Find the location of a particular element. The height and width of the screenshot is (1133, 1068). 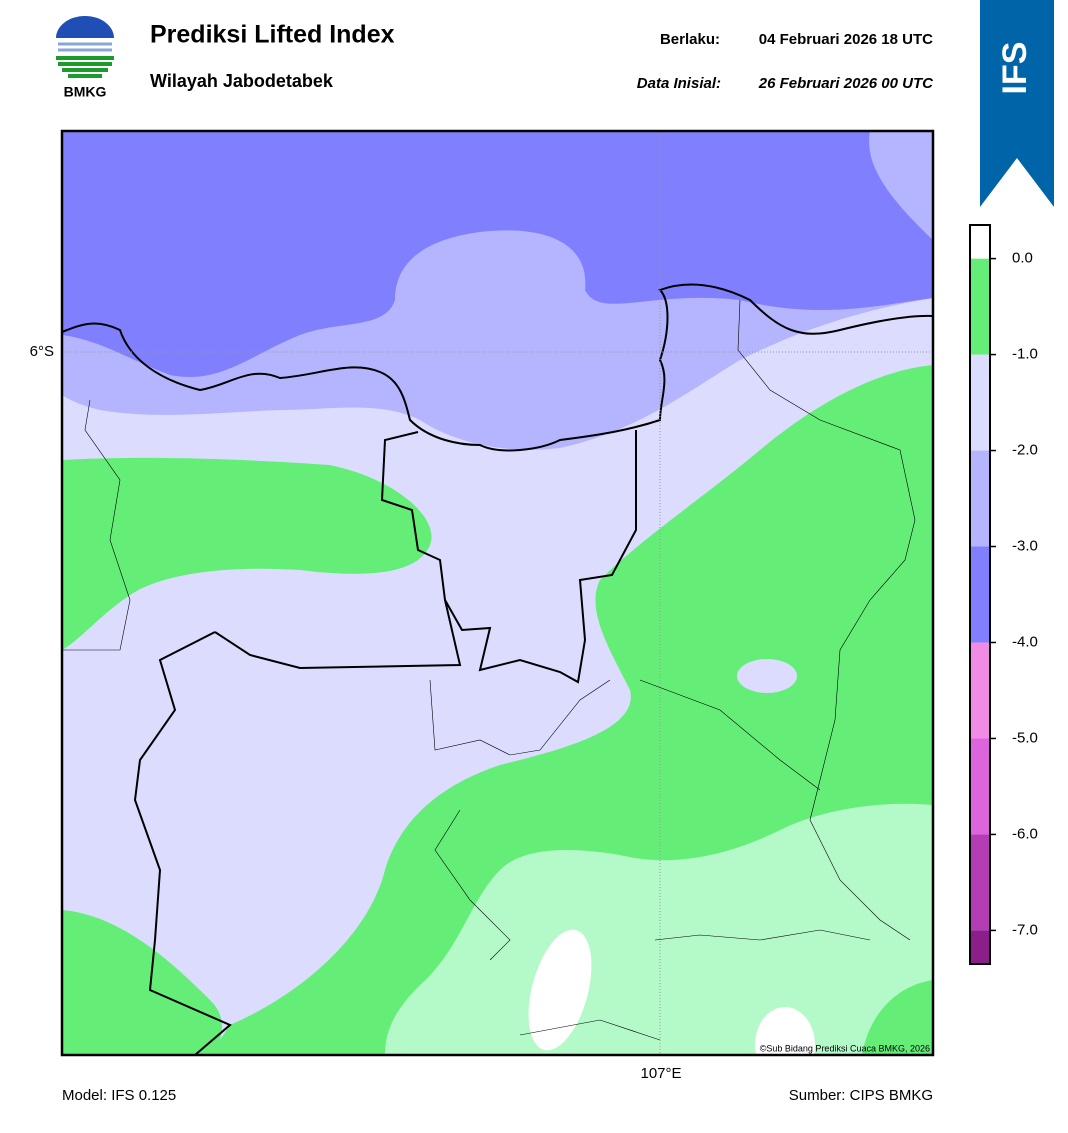

init-time: 26 Februari 2026 00 UTC is located at coordinates (846, 83).